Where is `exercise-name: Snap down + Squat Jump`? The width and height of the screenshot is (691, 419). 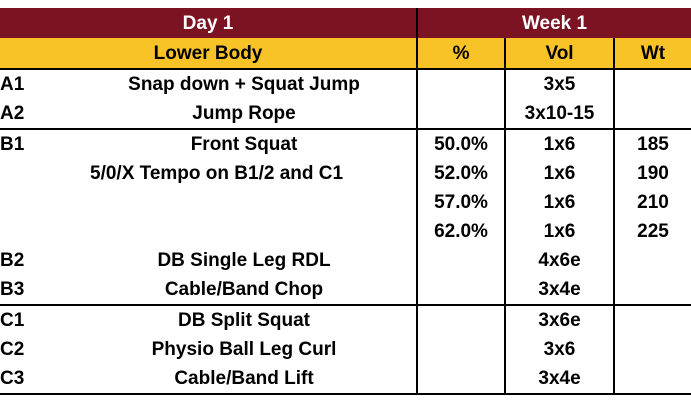
exercise-name: Snap down + Squat Jump is located at coordinates (244, 84).